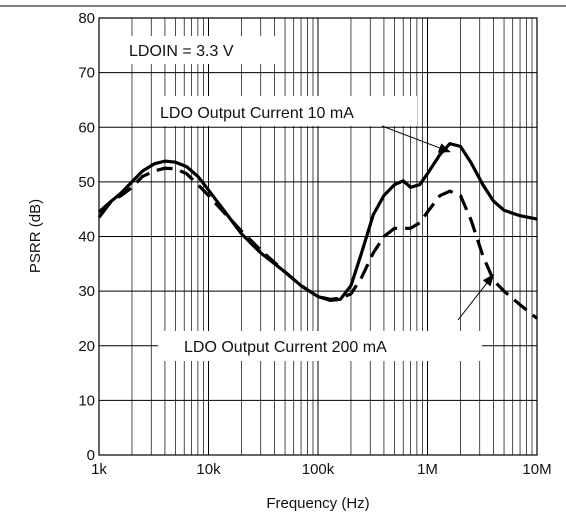  I want to click on x-tick-label: 1M, so click(427, 469).